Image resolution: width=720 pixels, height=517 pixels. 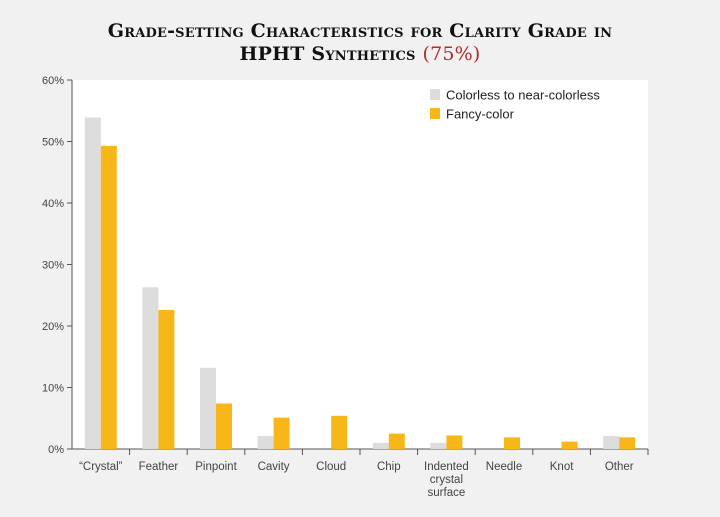 I want to click on x-tick-label: Chip, so click(x=389, y=467).